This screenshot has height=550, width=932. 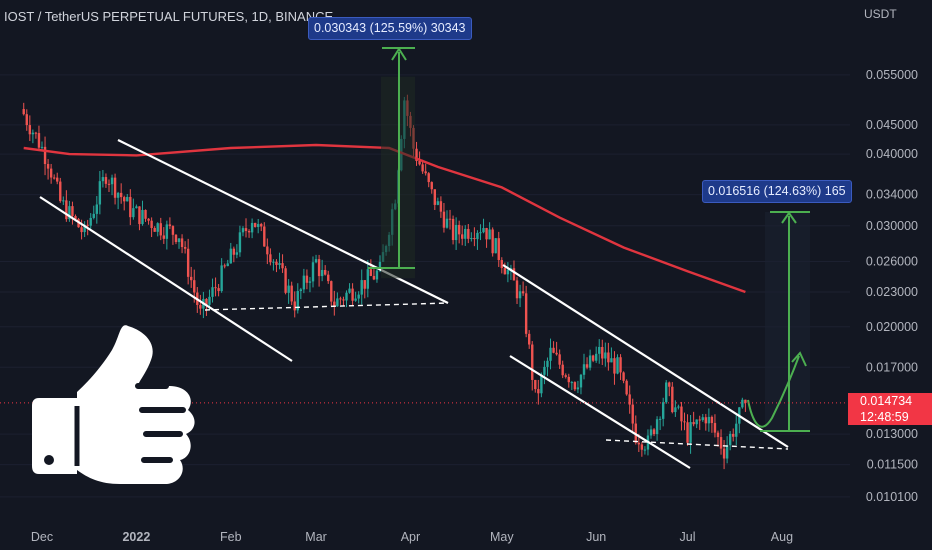 I want to click on time-axis: Dec 2022 Feb Mar Apr May Jun Jul Aug, so click(x=412, y=537).